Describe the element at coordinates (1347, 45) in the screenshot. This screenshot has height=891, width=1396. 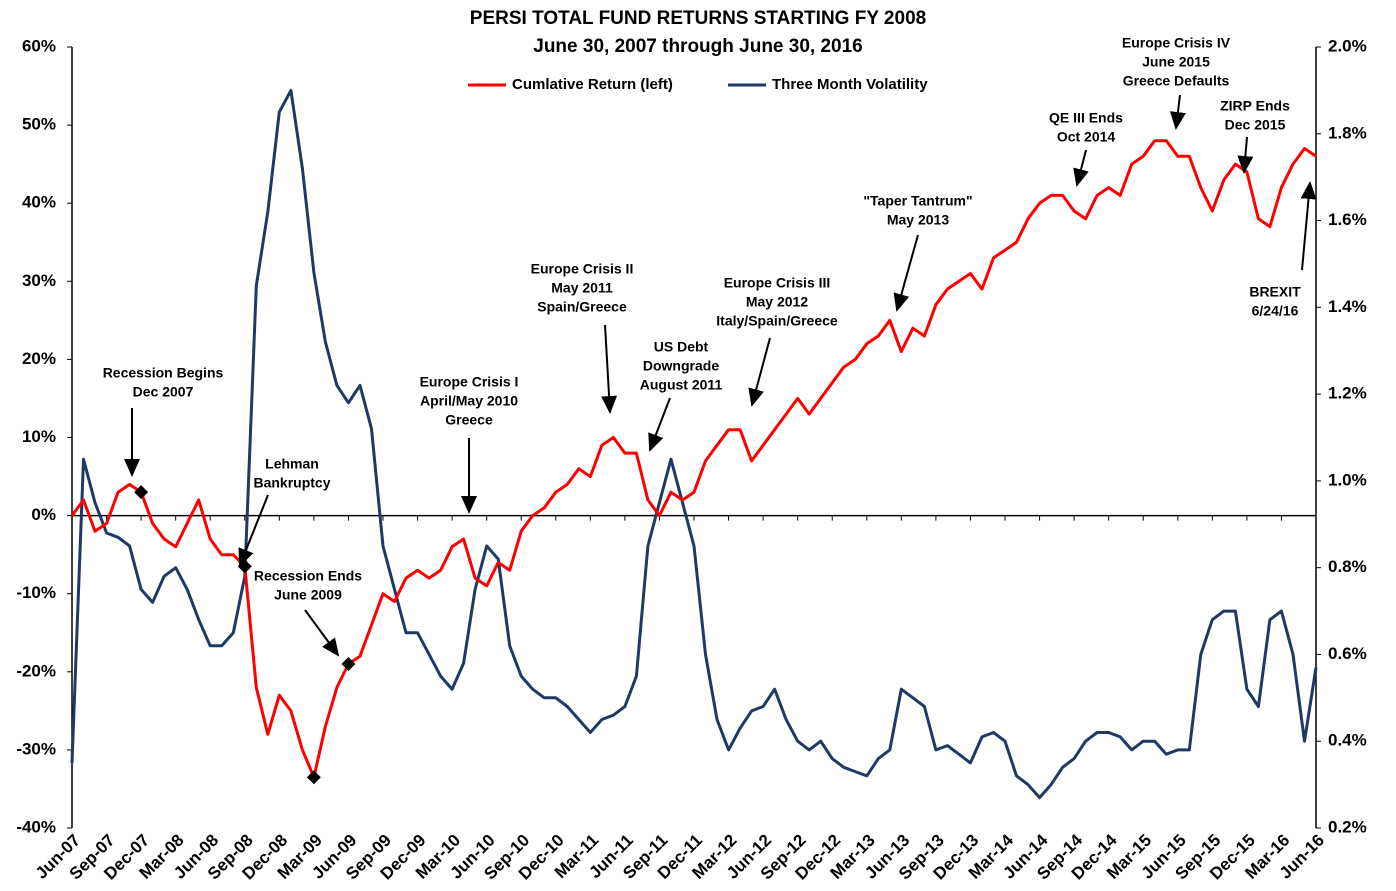
I see `y2-tick-label: 2.0%` at that location.